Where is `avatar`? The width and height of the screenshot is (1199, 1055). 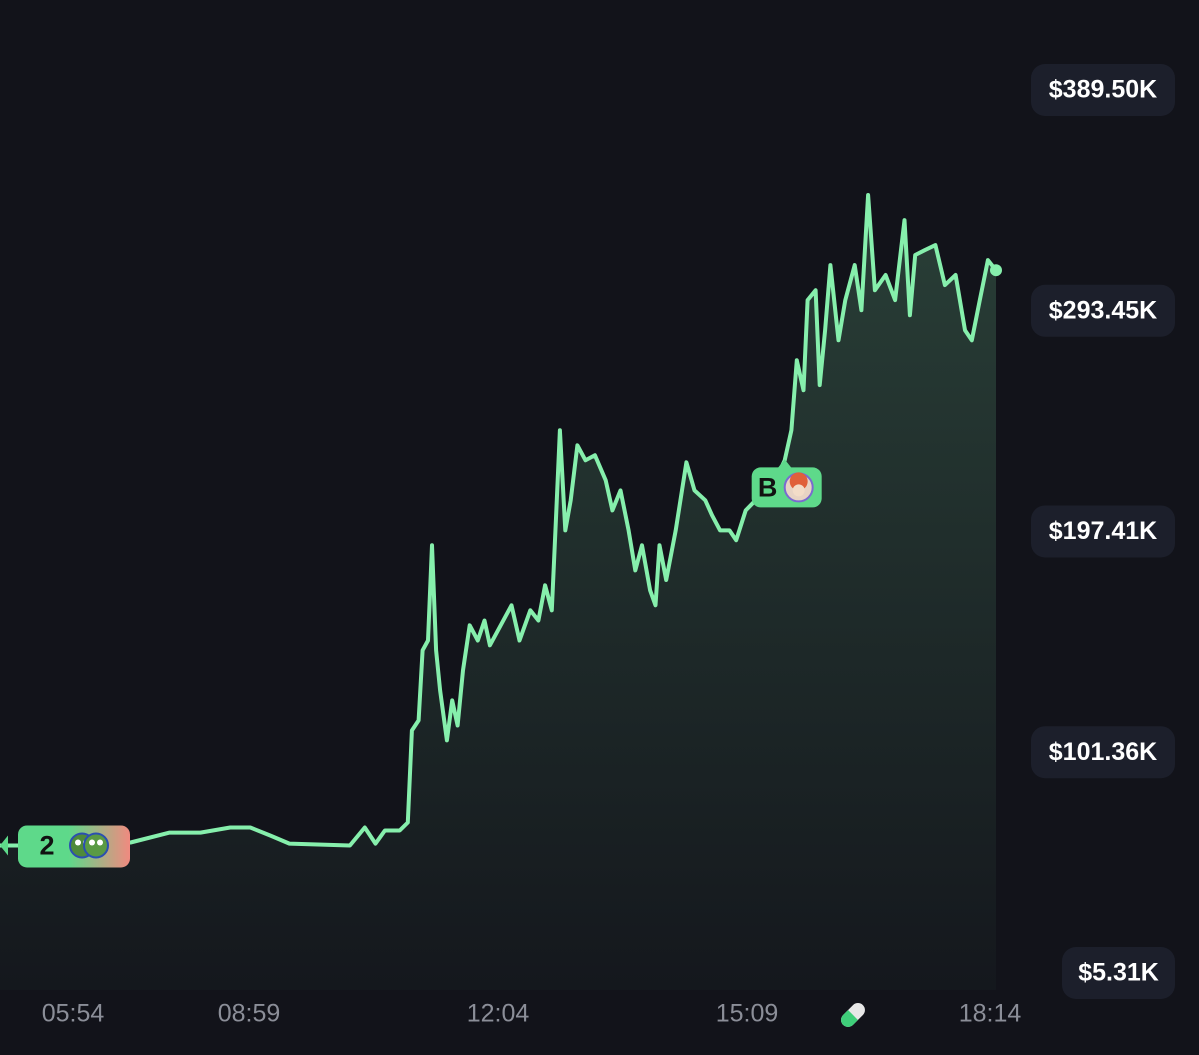 avatar is located at coordinates (96, 845).